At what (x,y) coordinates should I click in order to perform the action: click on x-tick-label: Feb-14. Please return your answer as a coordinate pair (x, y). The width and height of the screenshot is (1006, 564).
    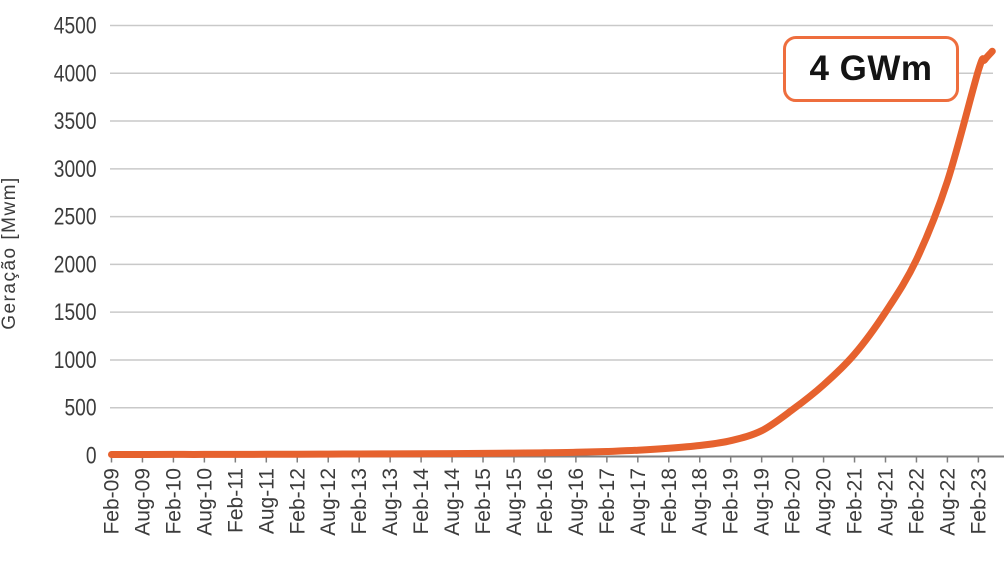
    Looking at the image, I should click on (421, 501).